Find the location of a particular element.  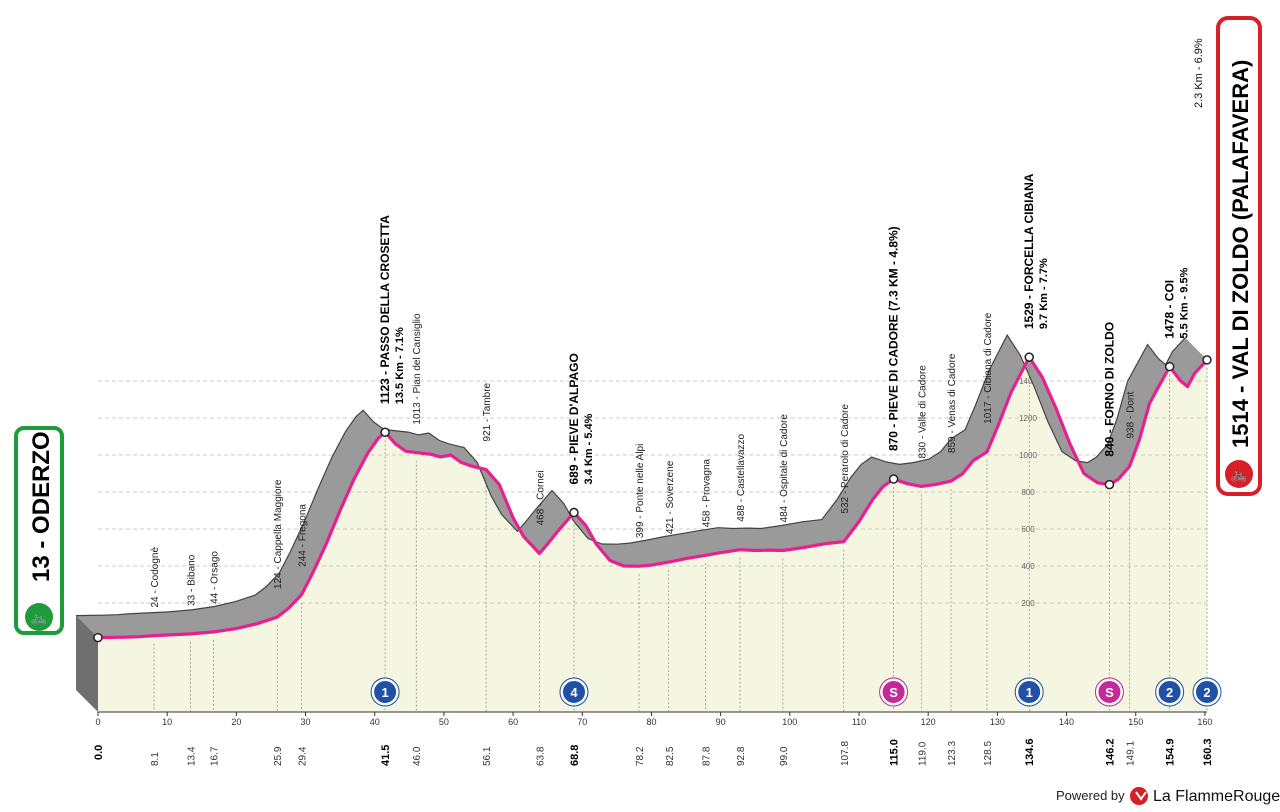

powered-by-text: Powered by is located at coordinates (1090, 795).